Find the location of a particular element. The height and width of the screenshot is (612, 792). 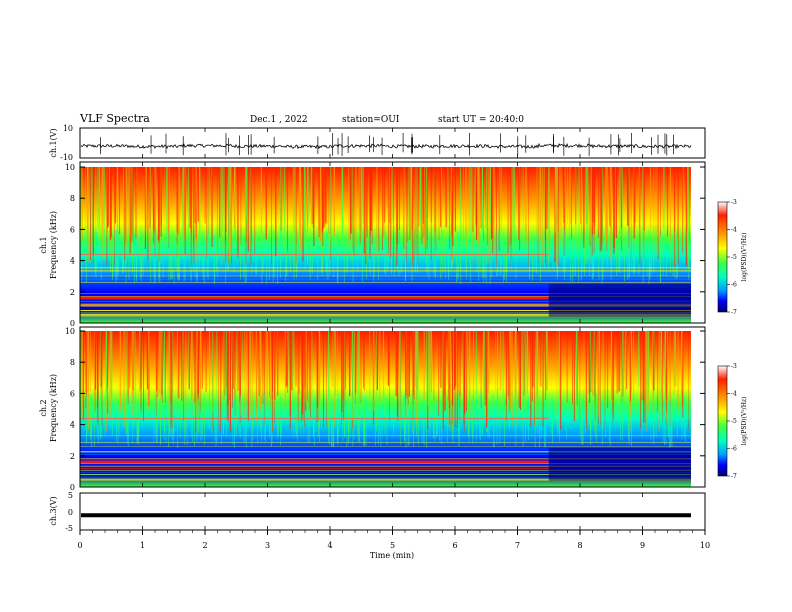

ch3-waveform-frame is located at coordinates (392, 511).